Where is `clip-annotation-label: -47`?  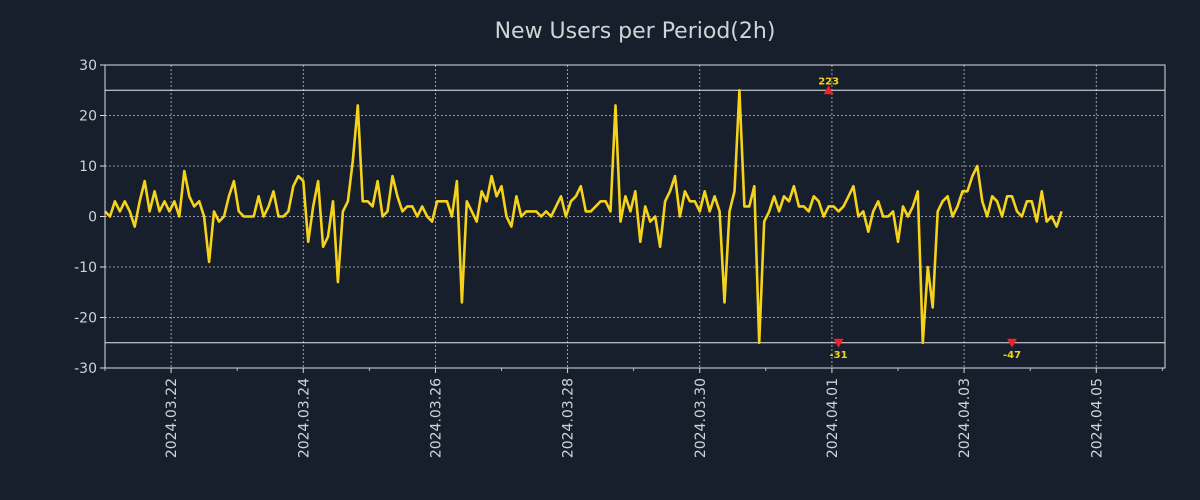
clip-annotation-label: -47 is located at coordinates (1012, 355).